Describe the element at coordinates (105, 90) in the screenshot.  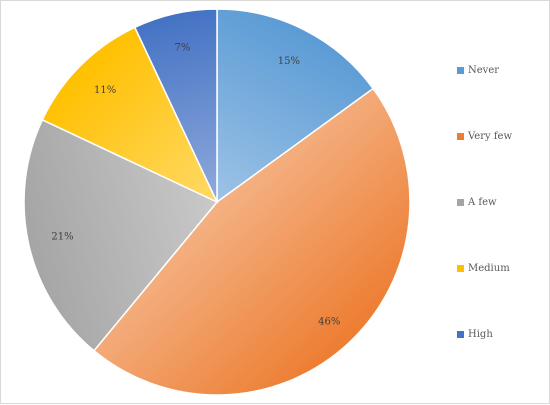
I see `data-label-medium: 11%` at that location.